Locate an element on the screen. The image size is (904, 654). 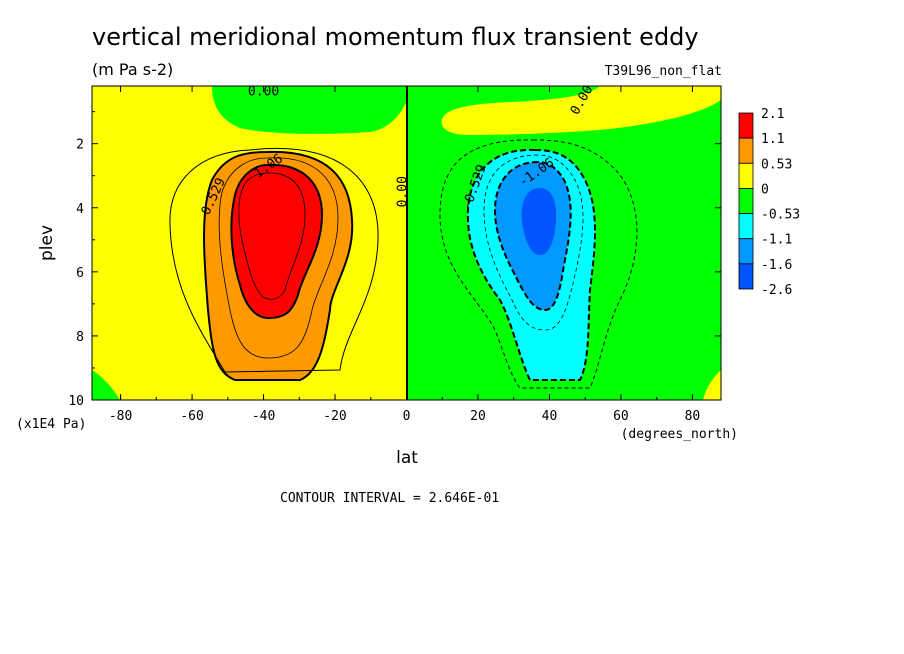
colorbar-label: 1.1 is located at coordinates (772, 139).